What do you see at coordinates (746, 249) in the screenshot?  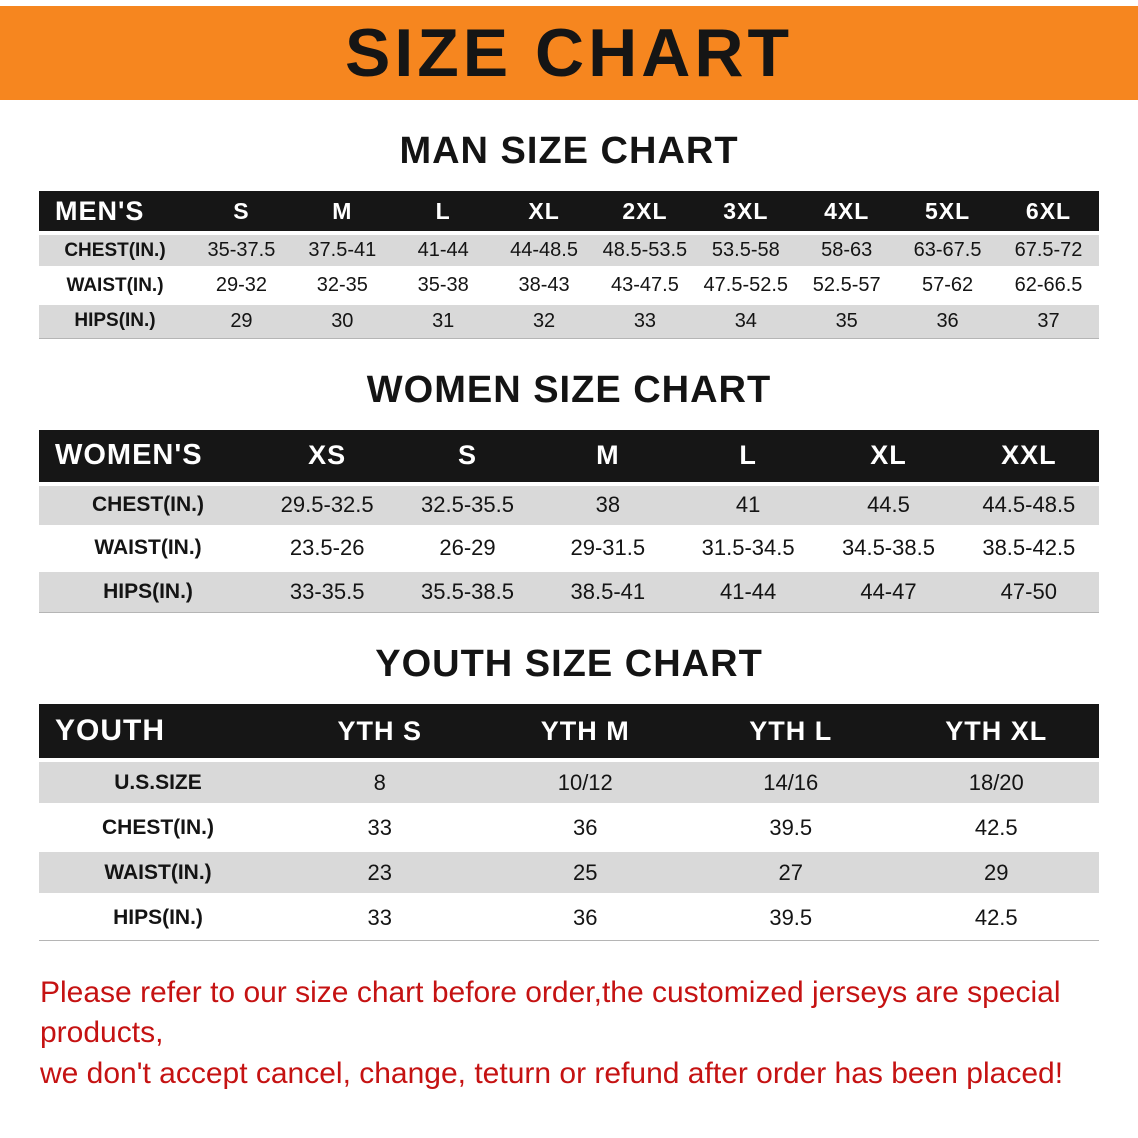 I see `size-value: 53.5-58` at bounding box center [746, 249].